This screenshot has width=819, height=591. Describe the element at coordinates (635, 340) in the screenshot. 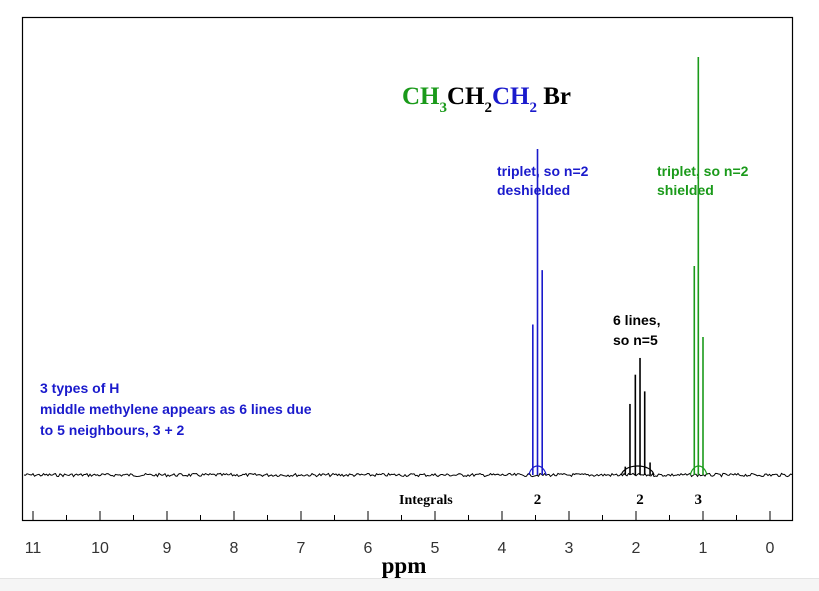

I see `annotation-six-lines-line-2: so n=5` at that location.